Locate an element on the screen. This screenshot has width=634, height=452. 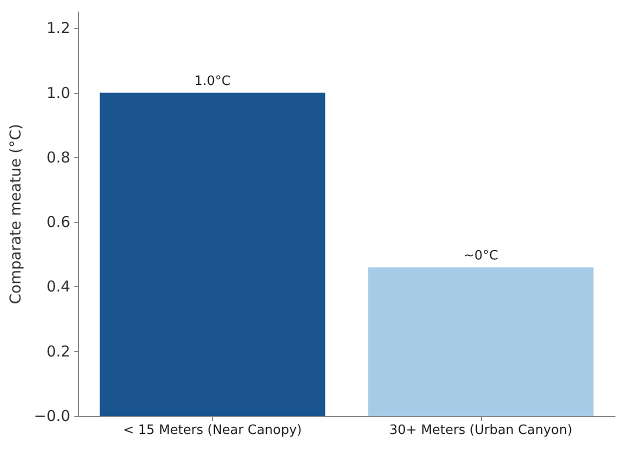
x-tick-label: < 15 Meters (Near Canopy) is located at coordinates (212, 430).